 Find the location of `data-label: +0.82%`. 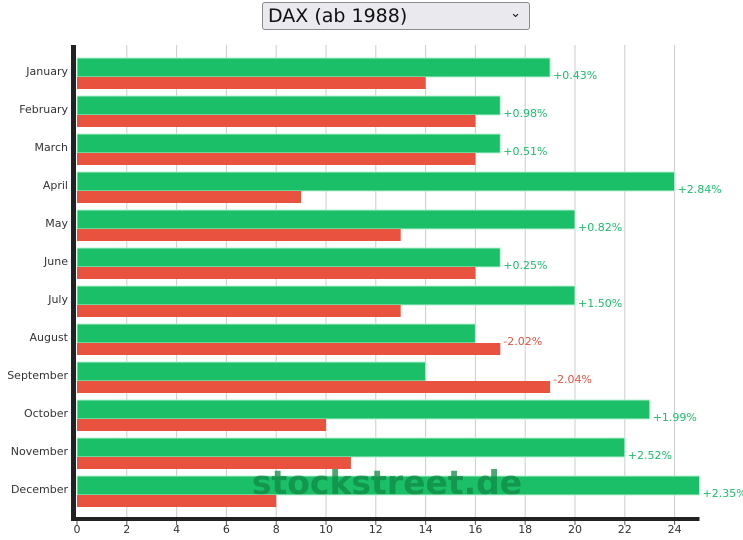

data-label: +0.82% is located at coordinates (600, 227).